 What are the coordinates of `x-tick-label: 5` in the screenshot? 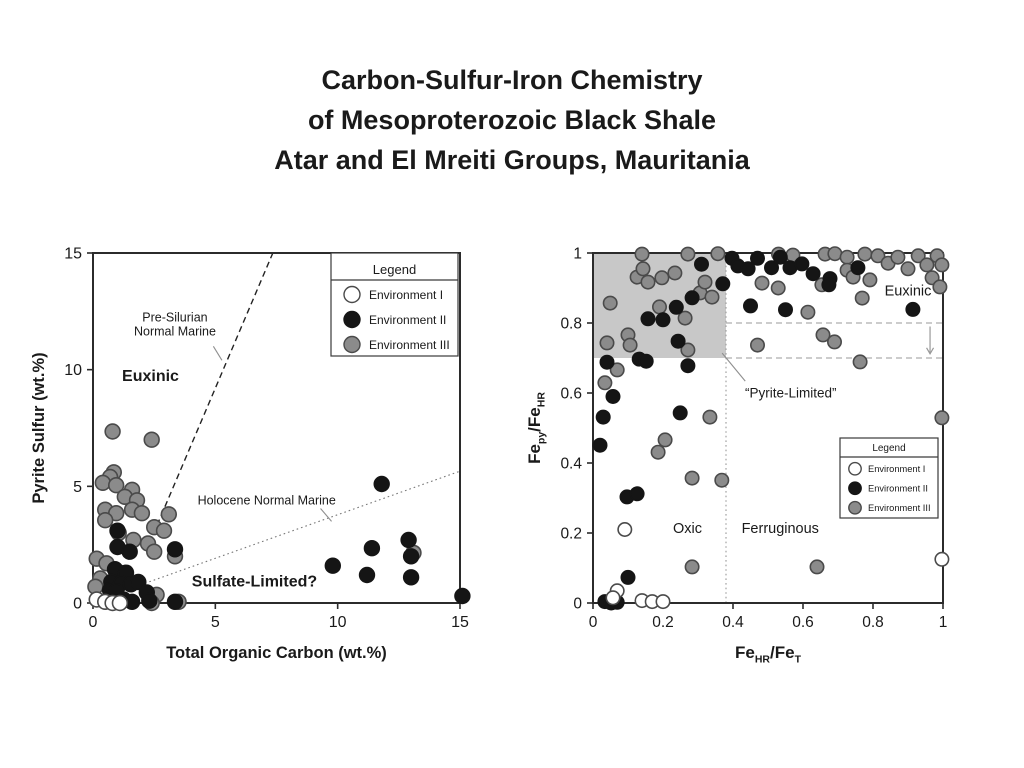 It's located at (215, 622).